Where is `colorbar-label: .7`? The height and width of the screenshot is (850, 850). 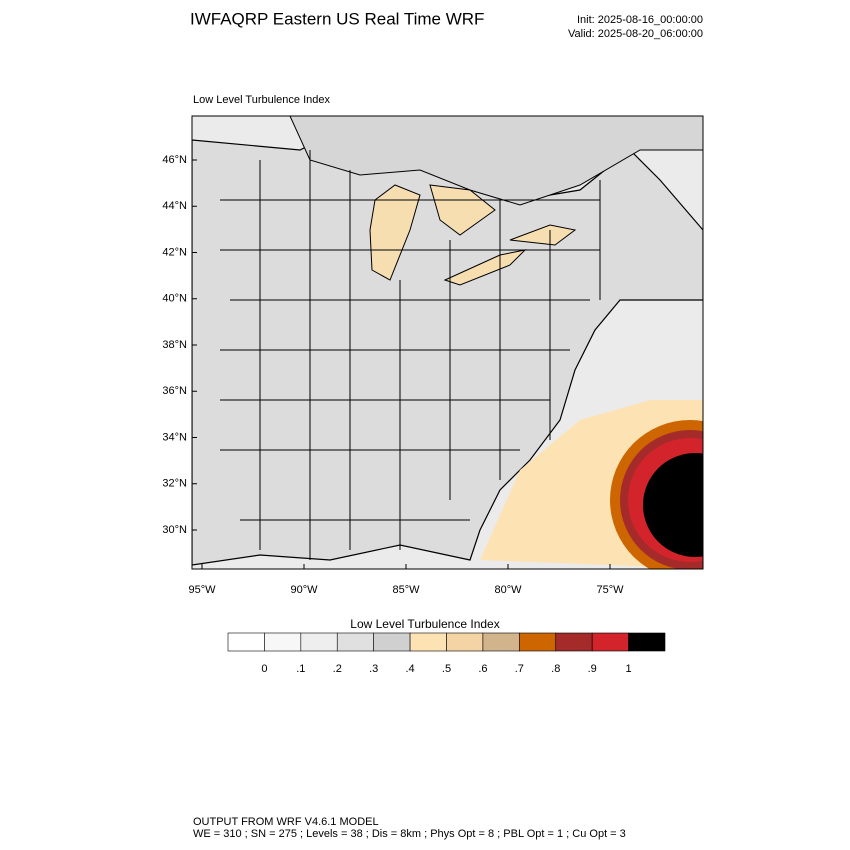 colorbar-label: .7 is located at coordinates (519, 669).